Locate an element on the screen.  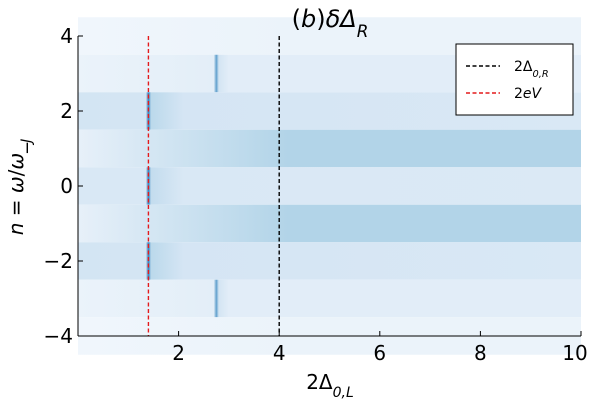
legend-box is located at coordinates (514, 79).